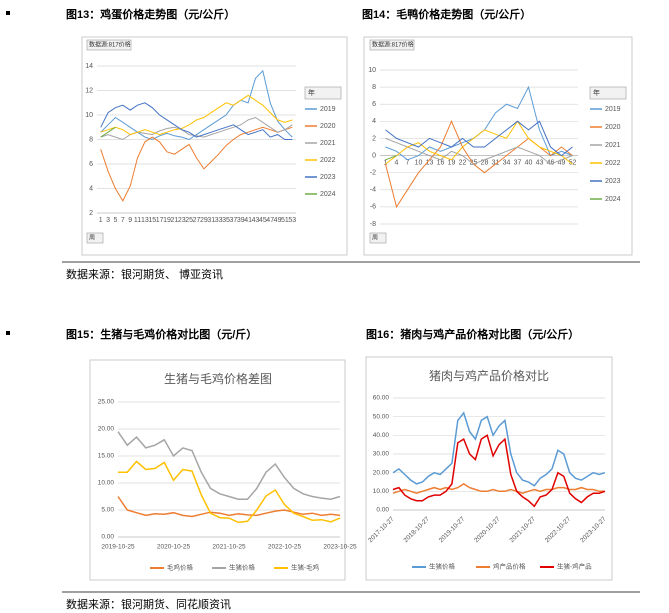 This screenshot has width=669, height=613. What do you see at coordinates (107, 510) in the screenshot?
I see `y-tick-label: 5.00` at bounding box center [107, 510].